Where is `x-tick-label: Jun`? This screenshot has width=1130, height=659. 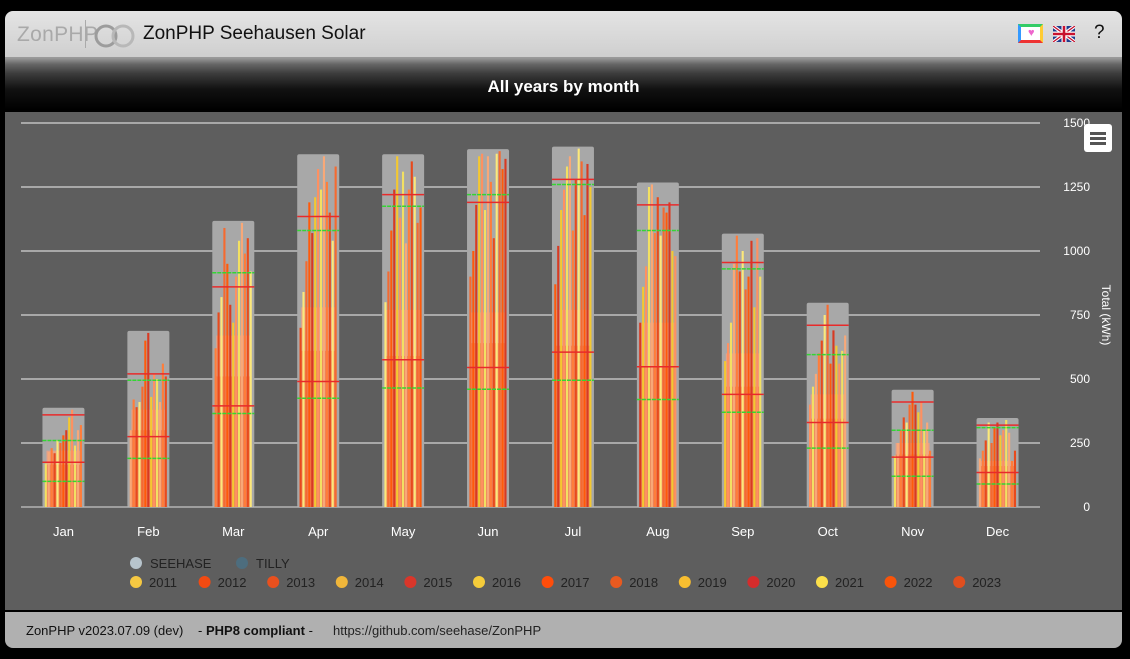
x-tick-label: Jun is located at coordinates (488, 531).